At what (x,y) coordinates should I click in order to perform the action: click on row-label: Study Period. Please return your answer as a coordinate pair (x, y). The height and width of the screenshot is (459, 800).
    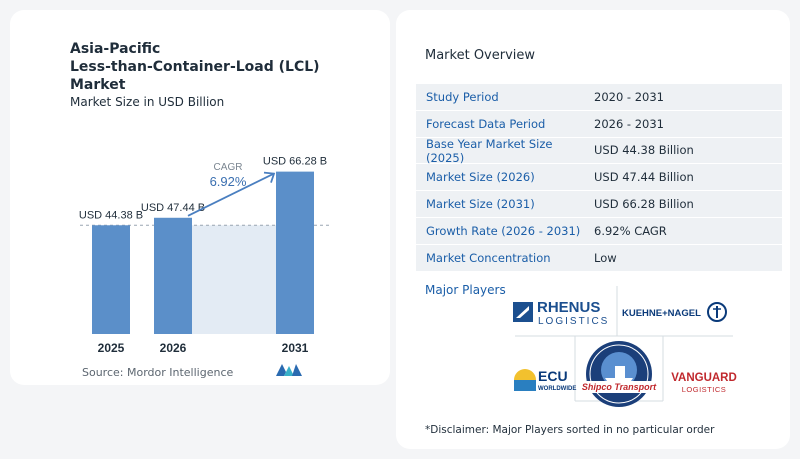
    Looking at the image, I should click on (462, 96).